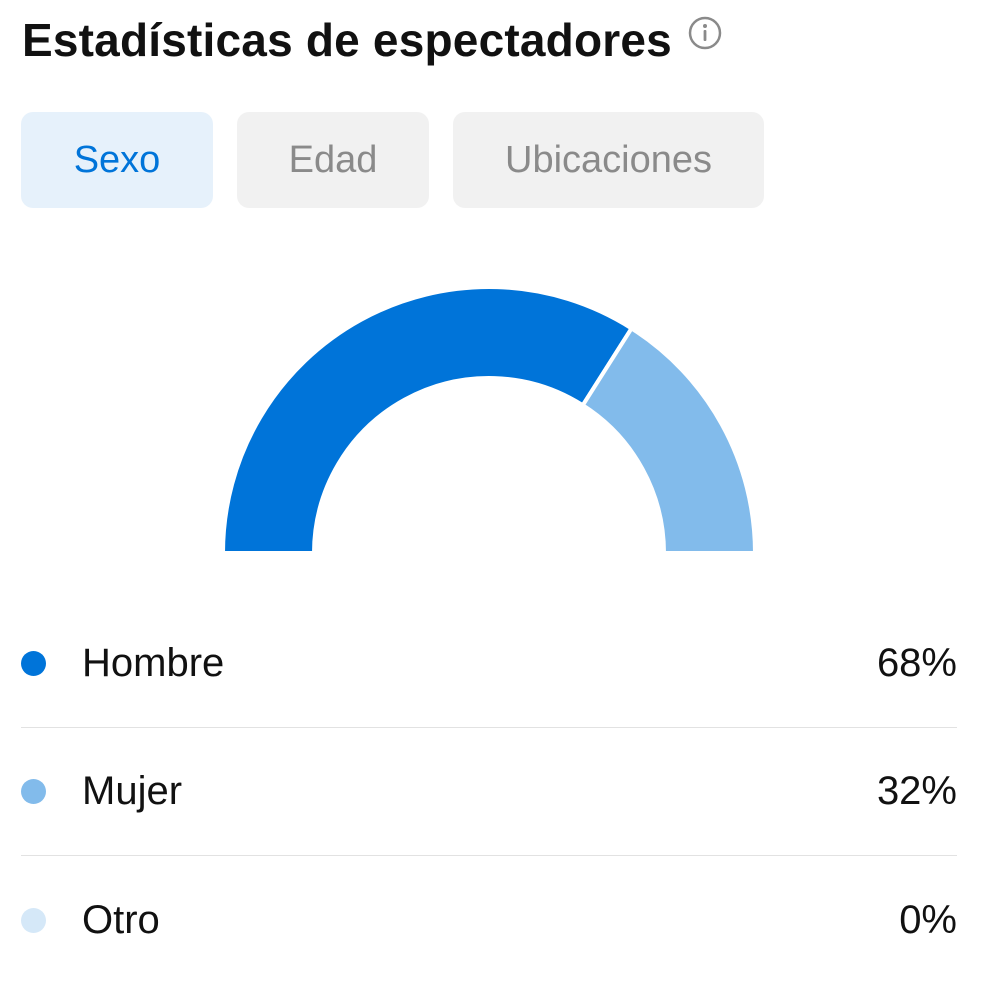 This screenshot has width=1007, height=990. What do you see at coordinates (121, 919) in the screenshot?
I see `legend-label: Otro` at bounding box center [121, 919].